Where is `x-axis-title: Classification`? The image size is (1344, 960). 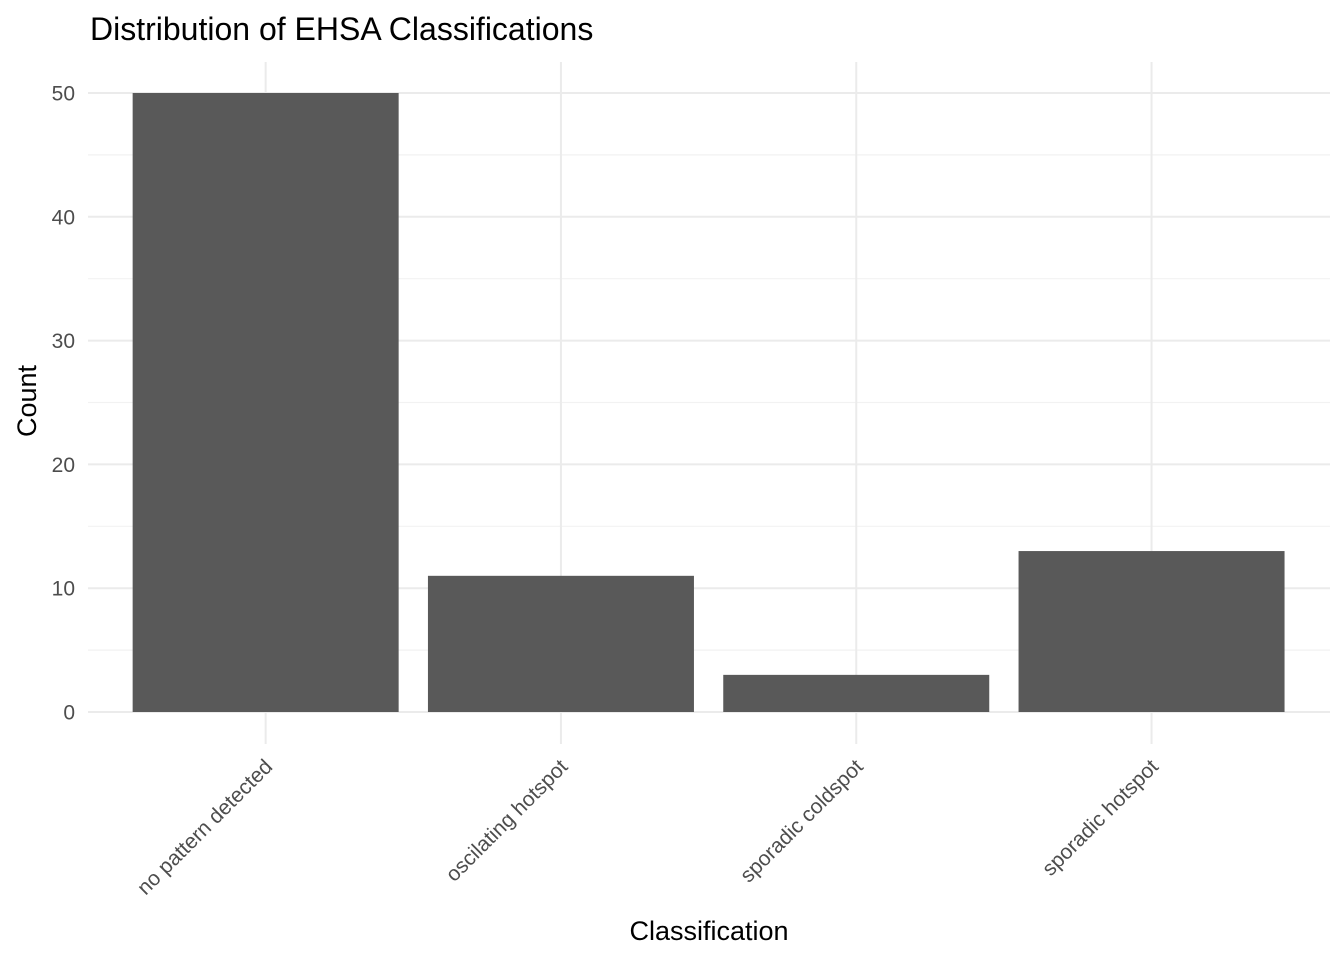 x-axis-title: Classification is located at coordinates (708, 931).